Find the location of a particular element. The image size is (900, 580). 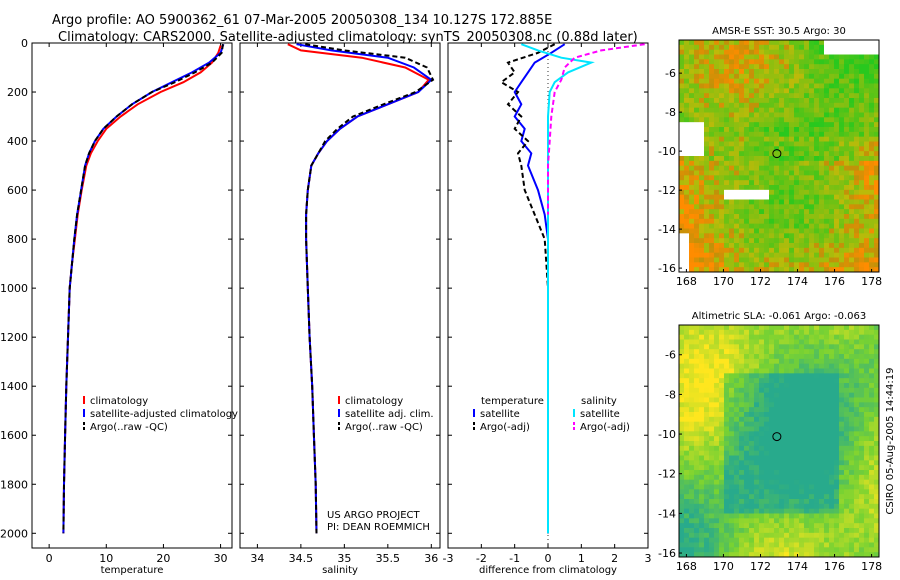

temperature-legend-1-label: satellite-adjusted climatology is located at coordinates (164, 414).